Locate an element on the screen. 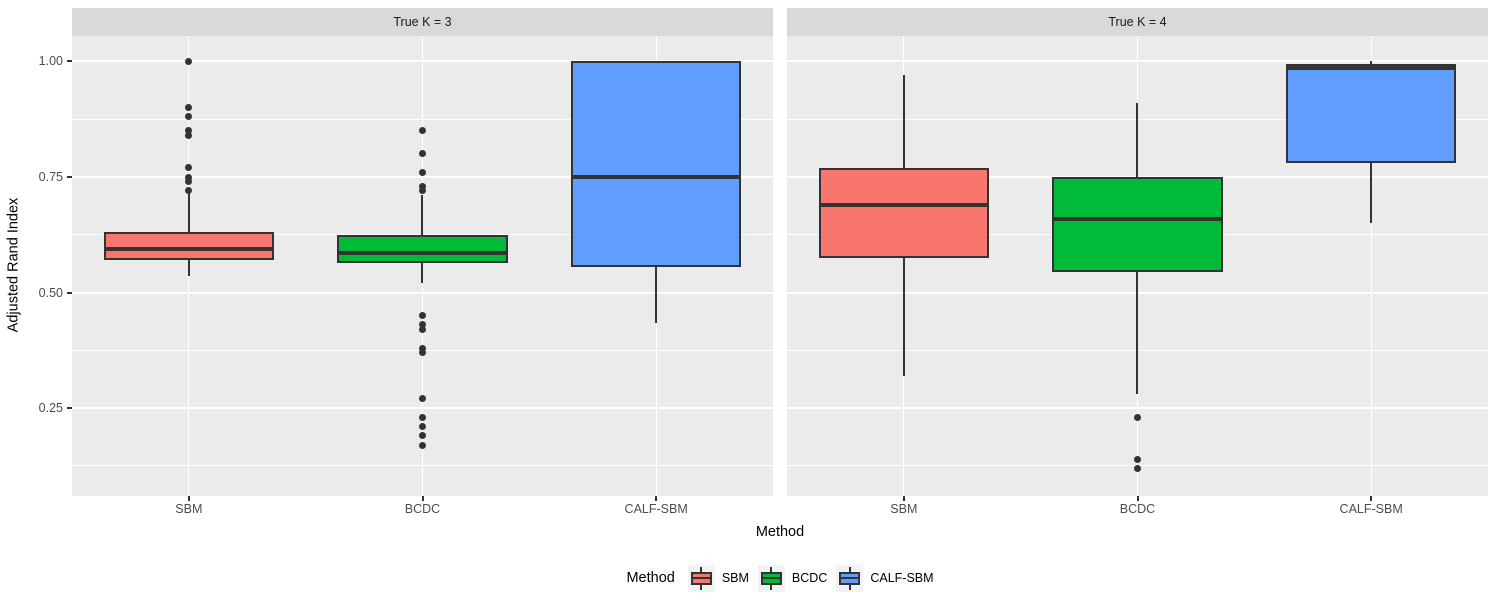 The height and width of the screenshot is (616, 1495). y-axis-column: 1.00 0.75 0.50 0.25 is located at coordinates (49, 265).